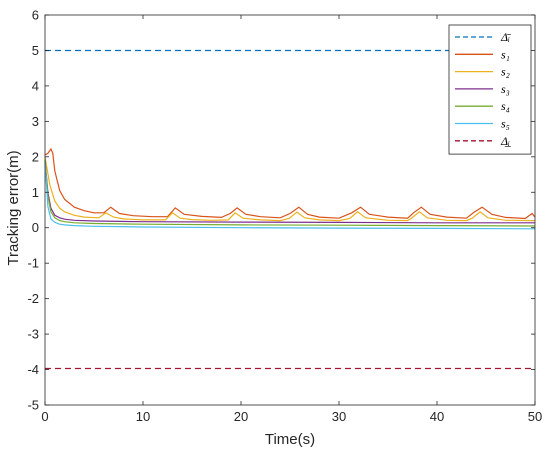 This screenshot has height=456, width=550. I want to click on y-tick-label: 5, so click(35, 50).